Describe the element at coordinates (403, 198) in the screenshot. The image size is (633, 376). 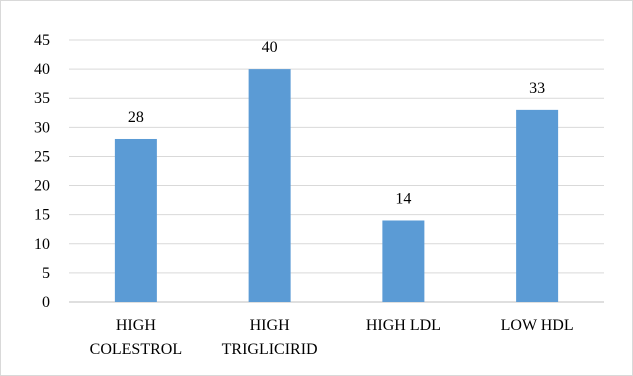
I see `data-label-3: 14` at that location.